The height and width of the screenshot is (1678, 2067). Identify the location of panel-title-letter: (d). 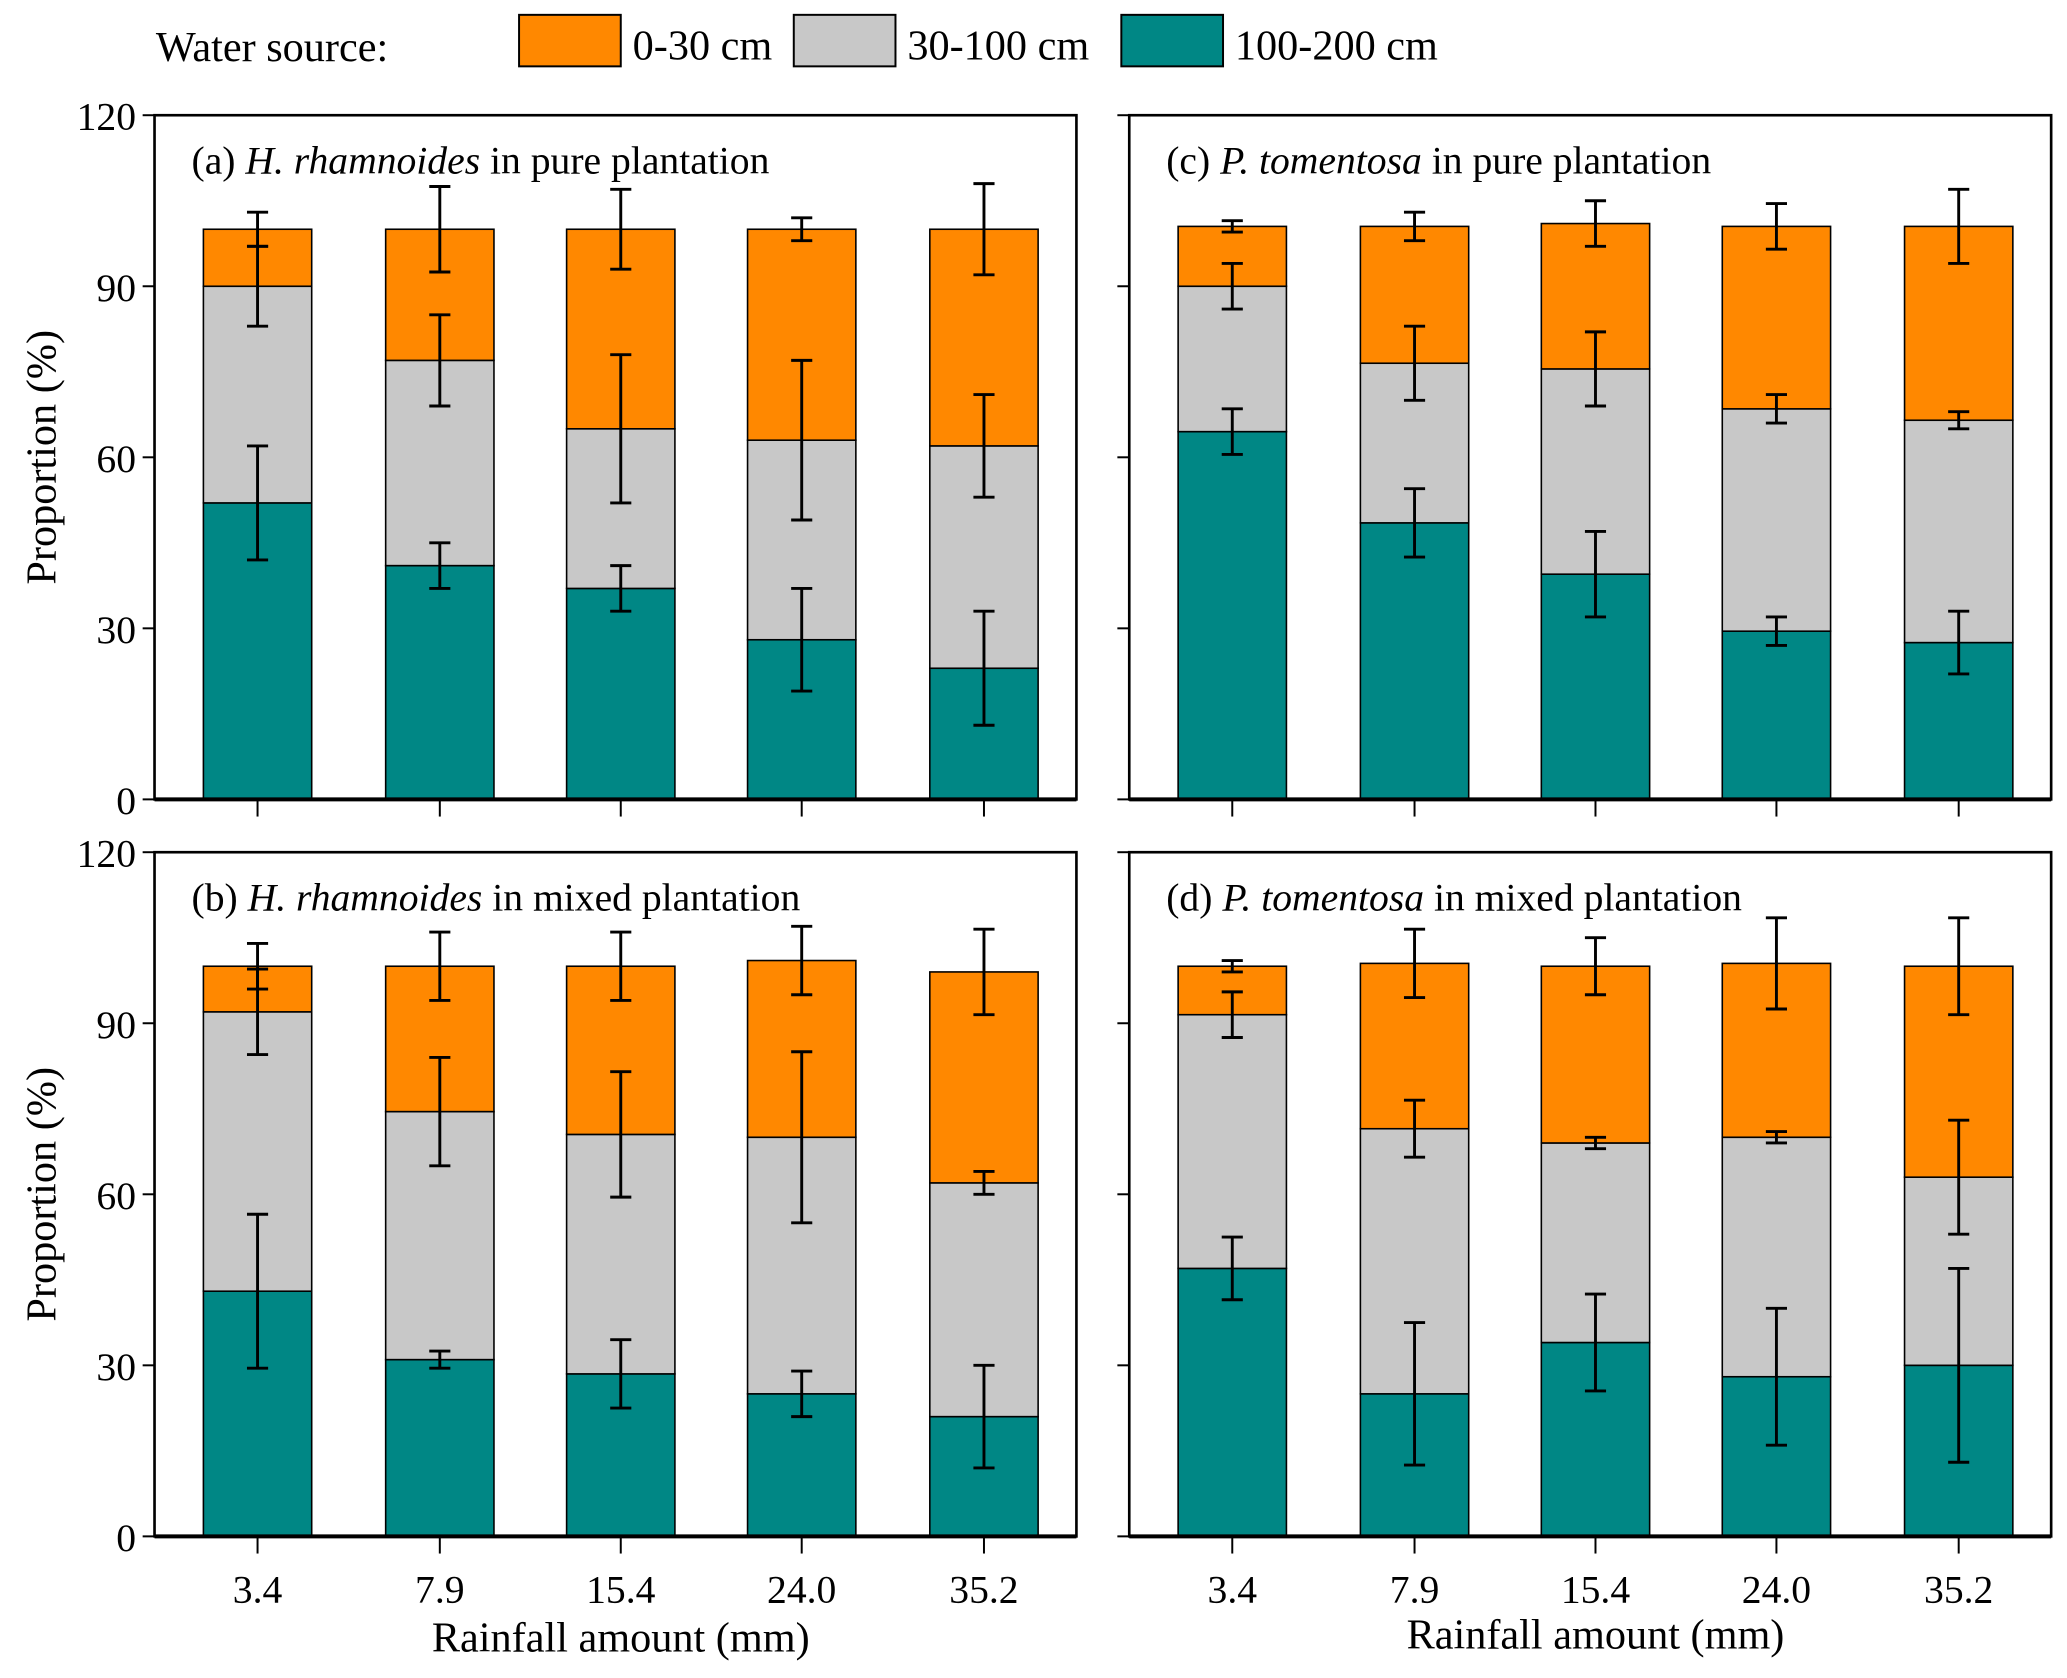
(1194, 897).